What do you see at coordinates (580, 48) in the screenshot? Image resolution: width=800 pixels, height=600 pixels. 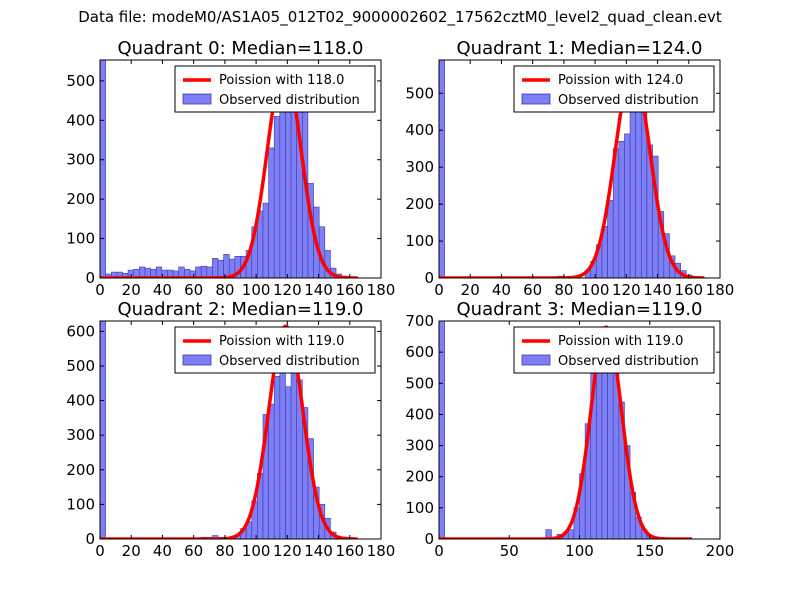 I see `chart-title: Quadrant 1: Median=124.0` at bounding box center [580, 48].